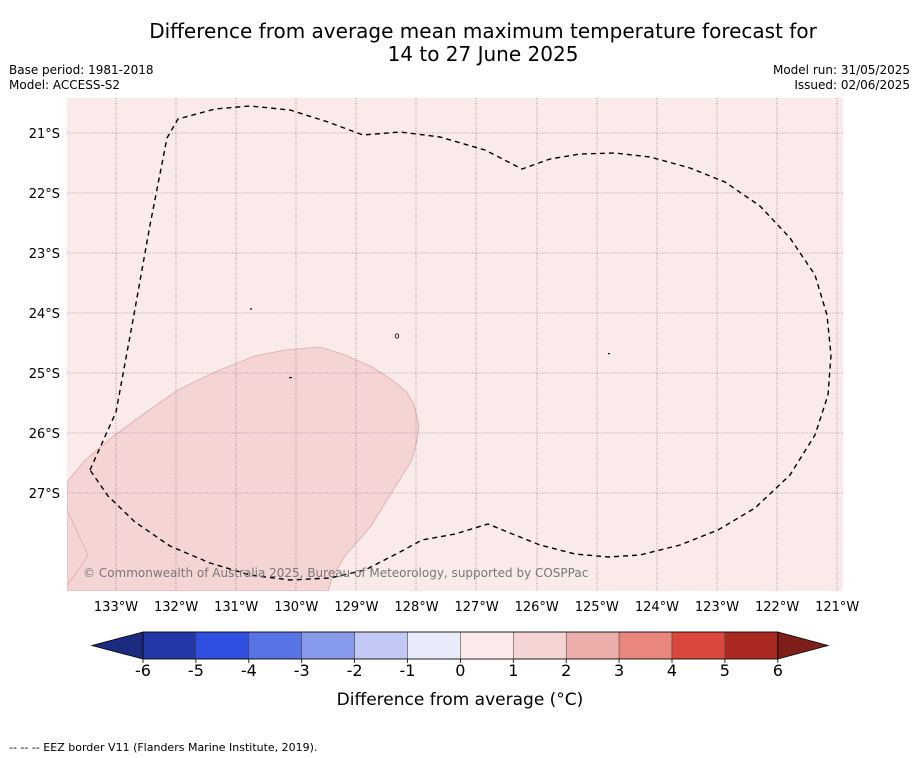 This screenshot has height=758, width=919. What do you see at coordinates (408, 670) in the screenshot?
I see `colorbar-tick-label: -1` at bounding box center [408, 670].